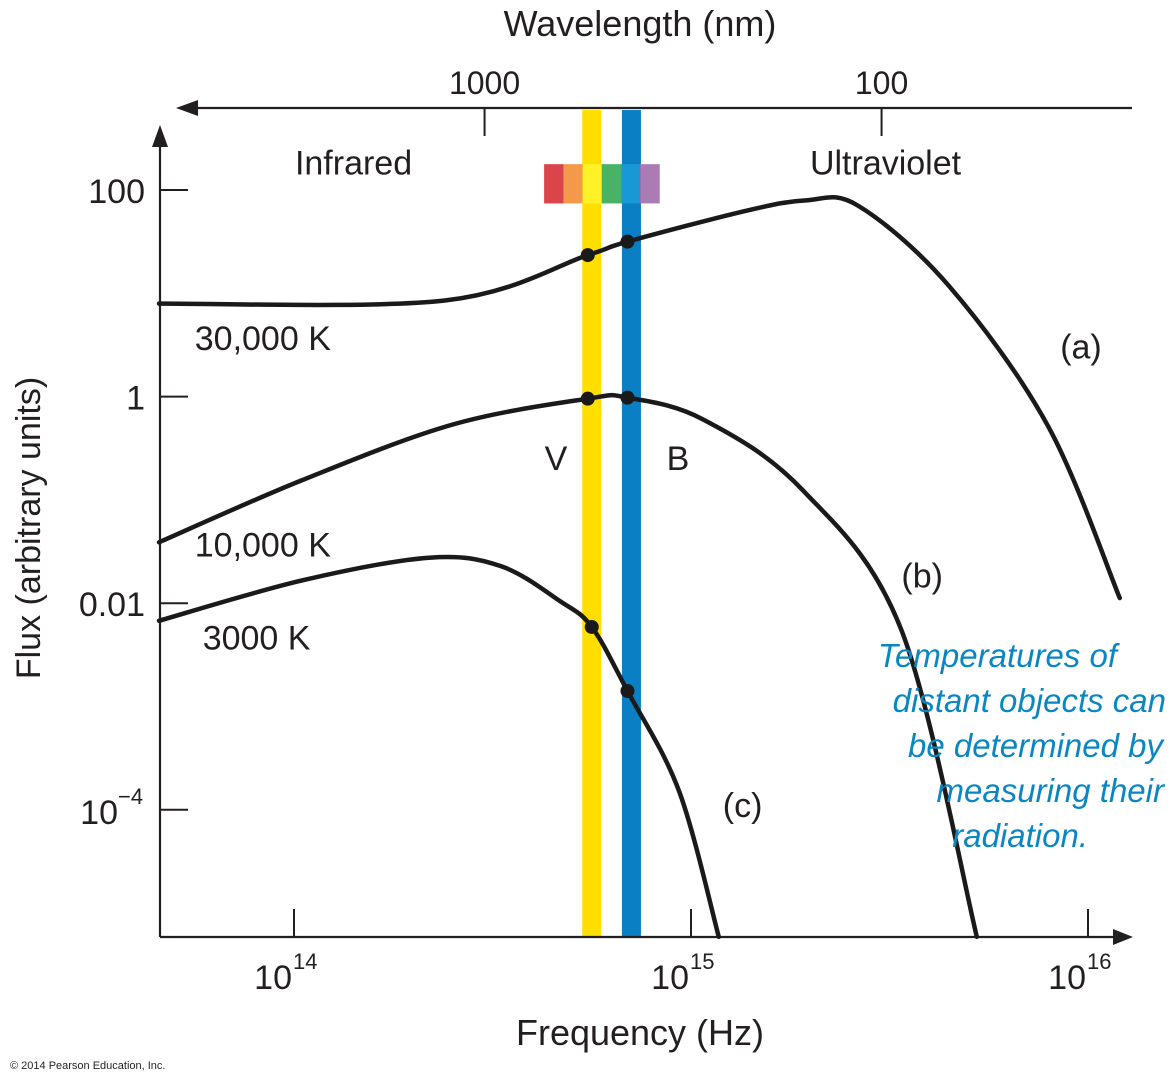 This screenshot has height=1088, width=1176. I want to click on visible-spectrum-strip, so click(602, 184).